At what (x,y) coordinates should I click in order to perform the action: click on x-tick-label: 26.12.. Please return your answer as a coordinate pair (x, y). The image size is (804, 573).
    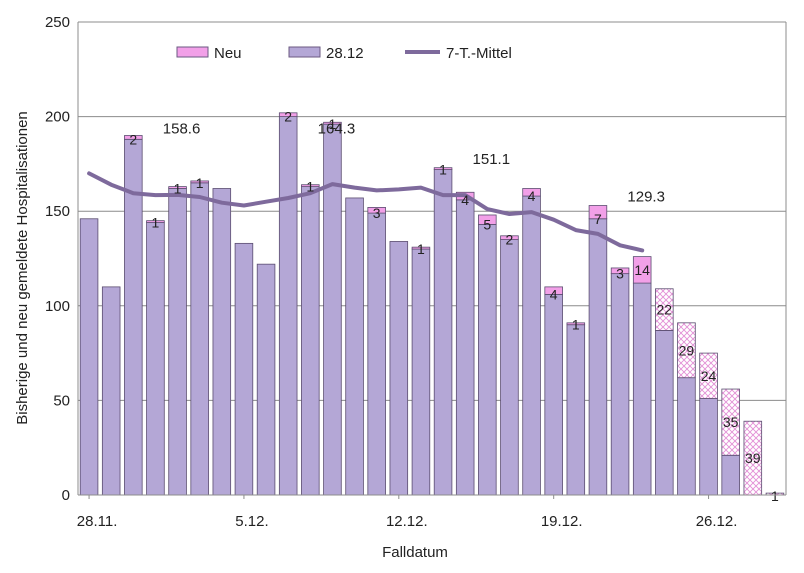
    Looking at the image, I should click on (717, 521).